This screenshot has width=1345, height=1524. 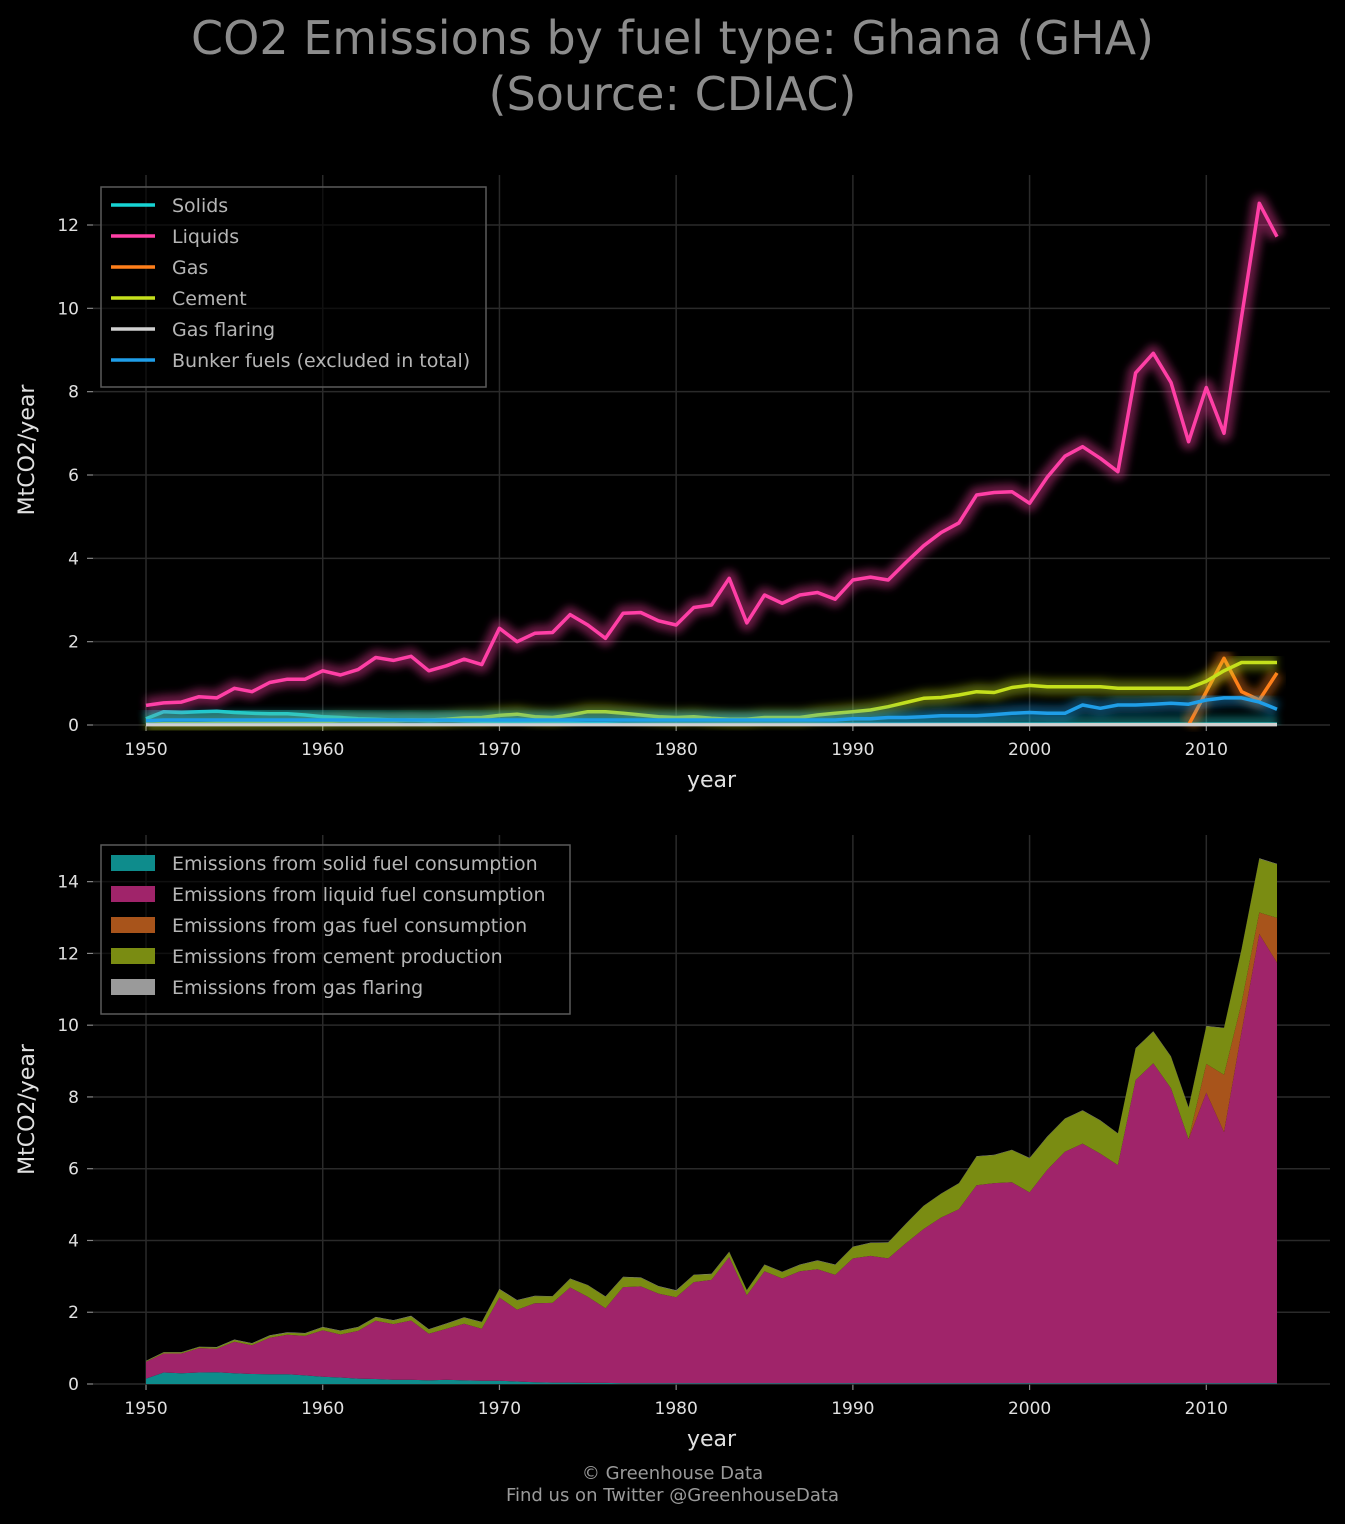 What do you see at coordinates (209, 299) in the screenshot?
I see `legend-label-cement: Cement` at bounding box center [209, 299].